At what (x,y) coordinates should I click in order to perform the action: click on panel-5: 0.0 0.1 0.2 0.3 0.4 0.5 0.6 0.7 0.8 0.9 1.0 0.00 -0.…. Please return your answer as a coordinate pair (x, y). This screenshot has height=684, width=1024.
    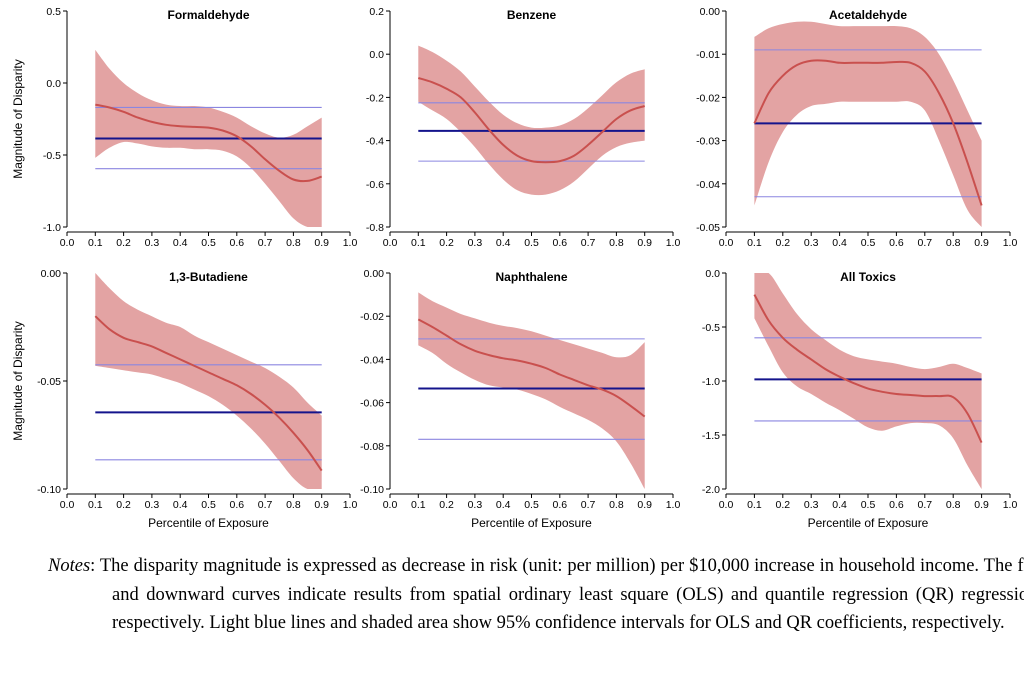
    Looking at the image, I should click on (520, 399).